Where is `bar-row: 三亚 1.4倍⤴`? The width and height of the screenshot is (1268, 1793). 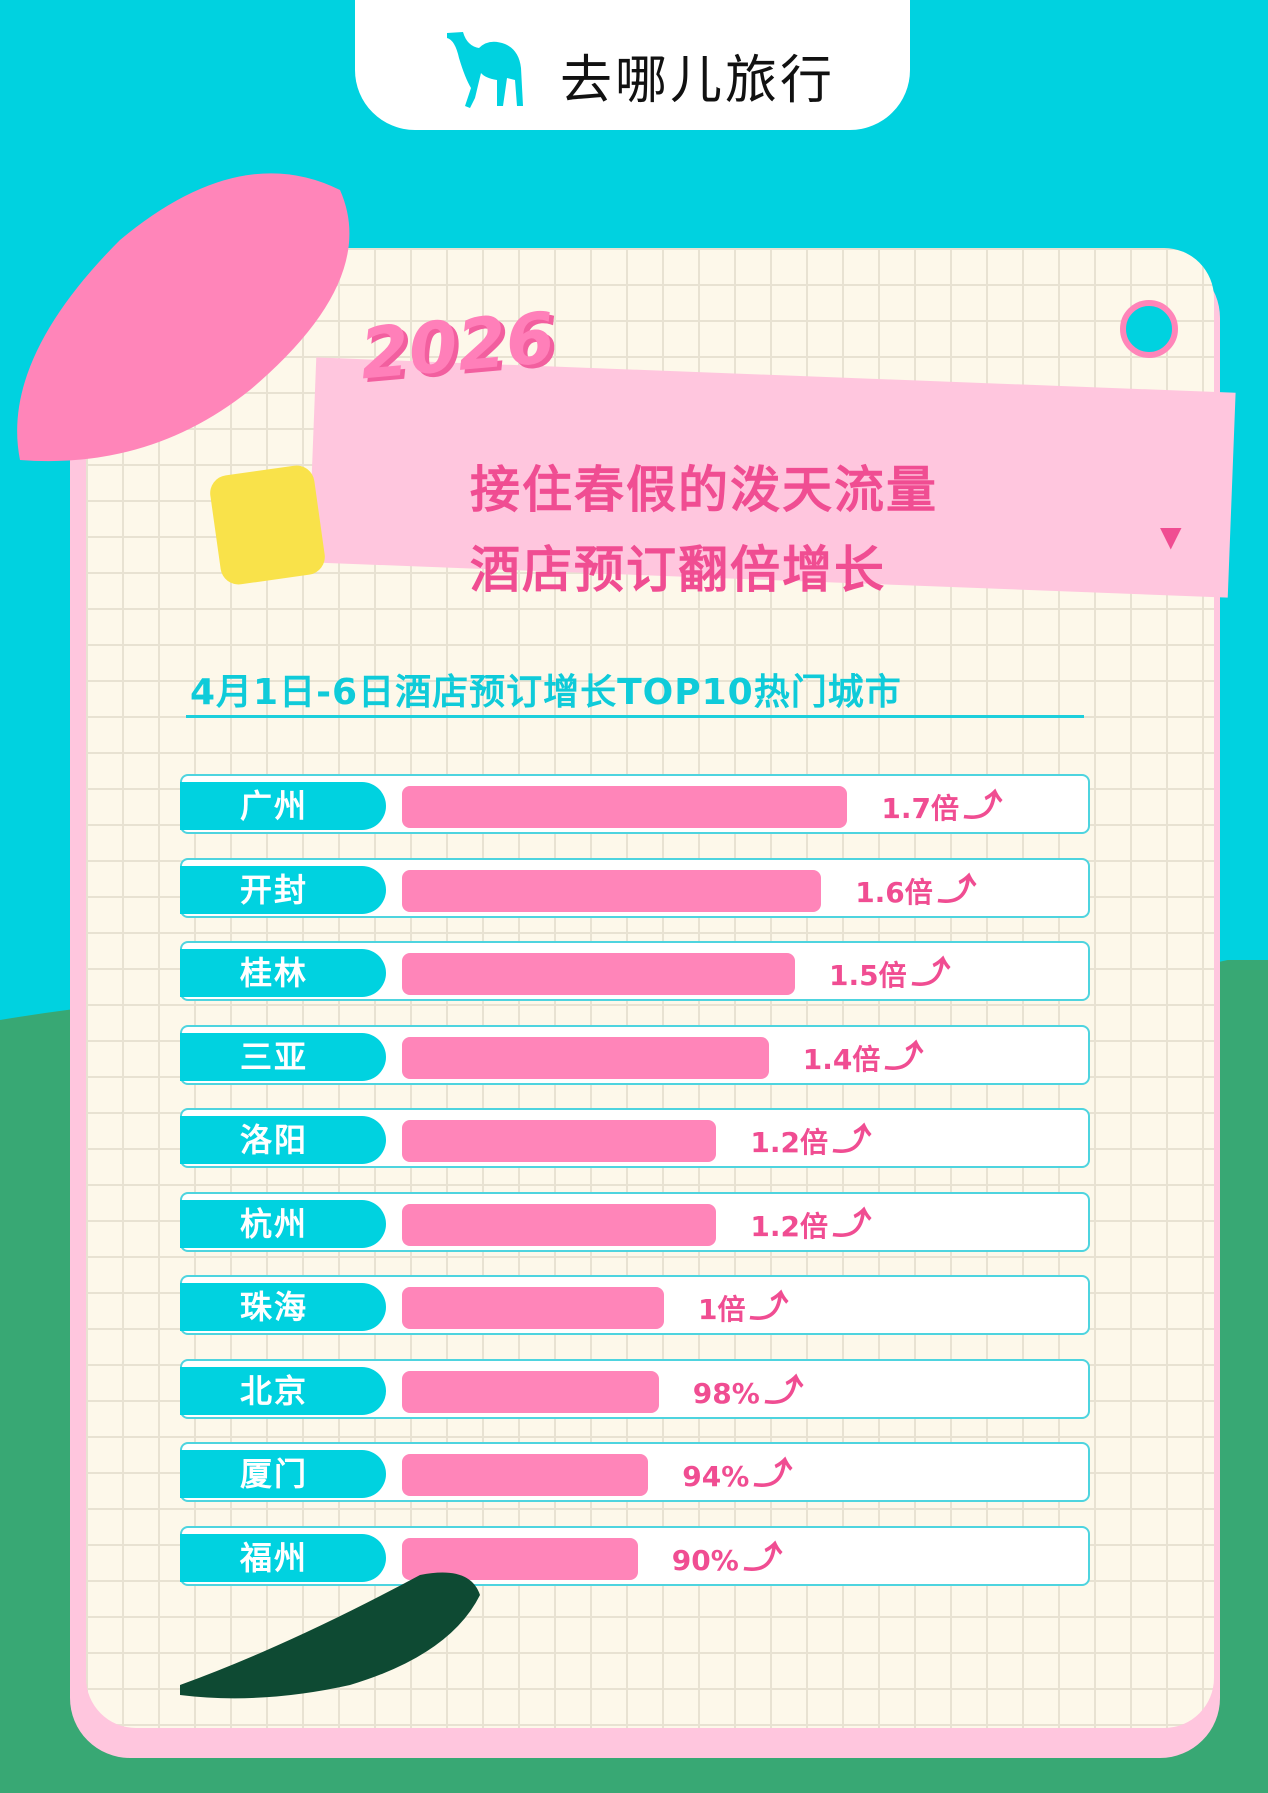 bar-row: 三亚 1.4倍⤴ is located at coordinates (635, 1054).